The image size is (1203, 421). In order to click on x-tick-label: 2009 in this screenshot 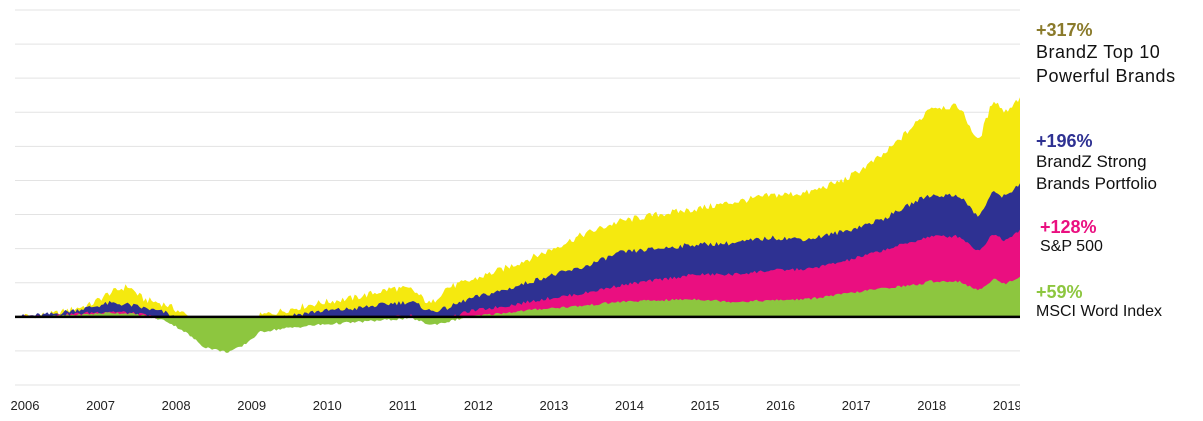, I will do `click(251, 405)`.